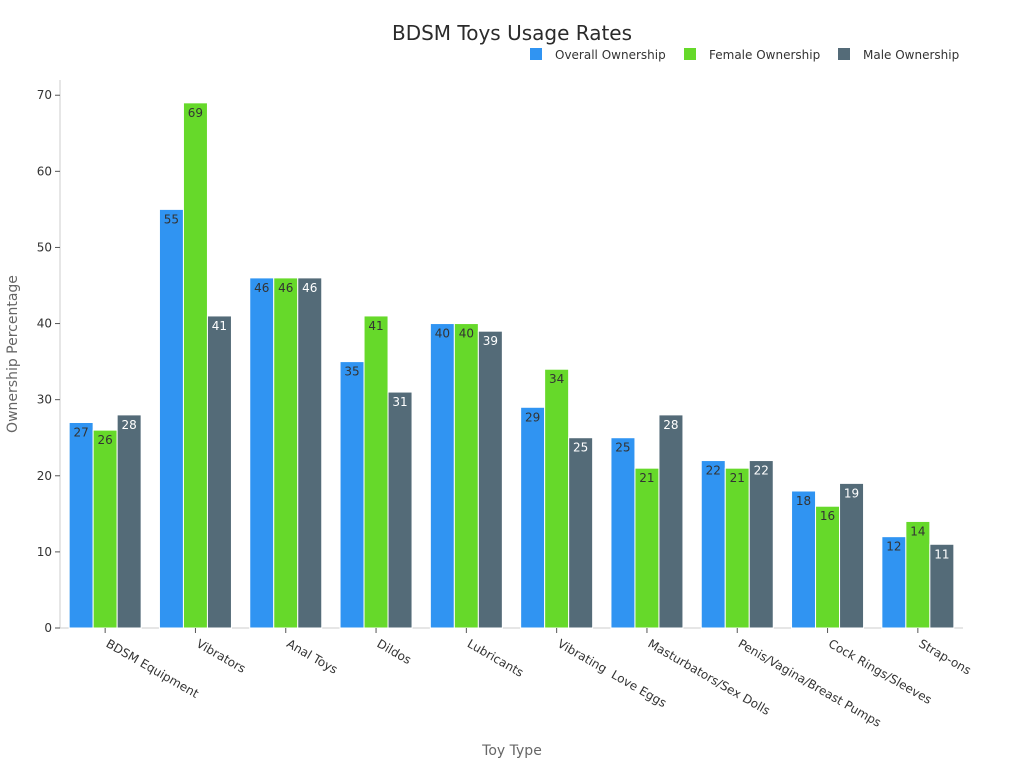 The image size is (1024, 768). Describe the element at coordinates (764, 55) in the screenshot. I see `legend-label: Female Ownership` at that location.